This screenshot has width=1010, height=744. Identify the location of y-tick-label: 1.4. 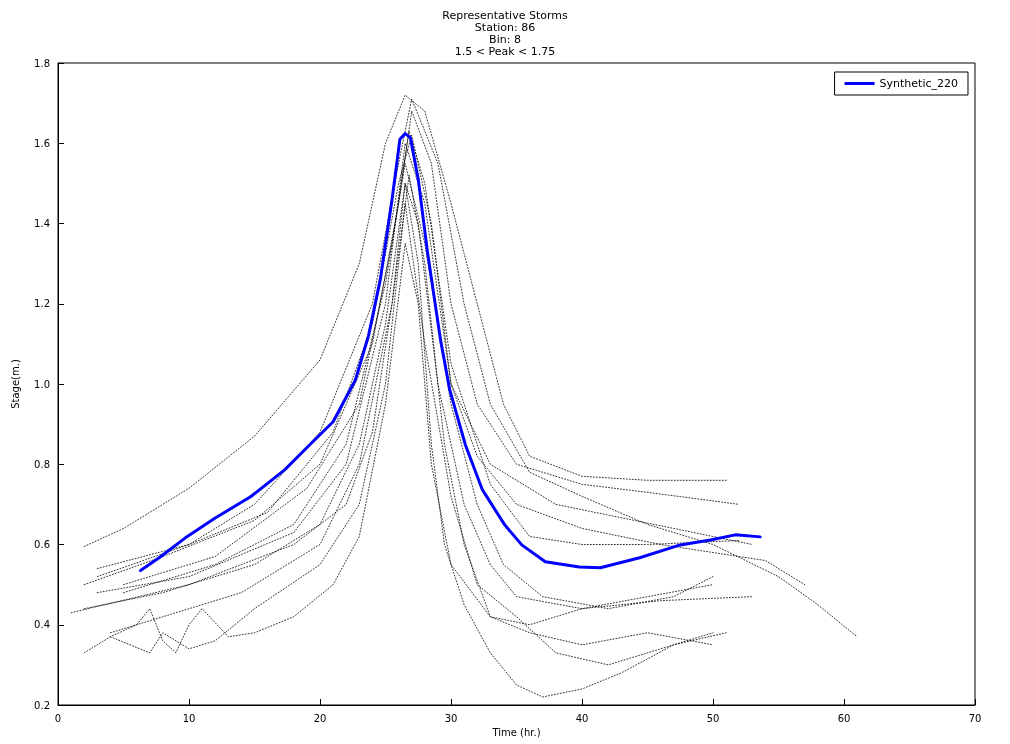
(42, 223).